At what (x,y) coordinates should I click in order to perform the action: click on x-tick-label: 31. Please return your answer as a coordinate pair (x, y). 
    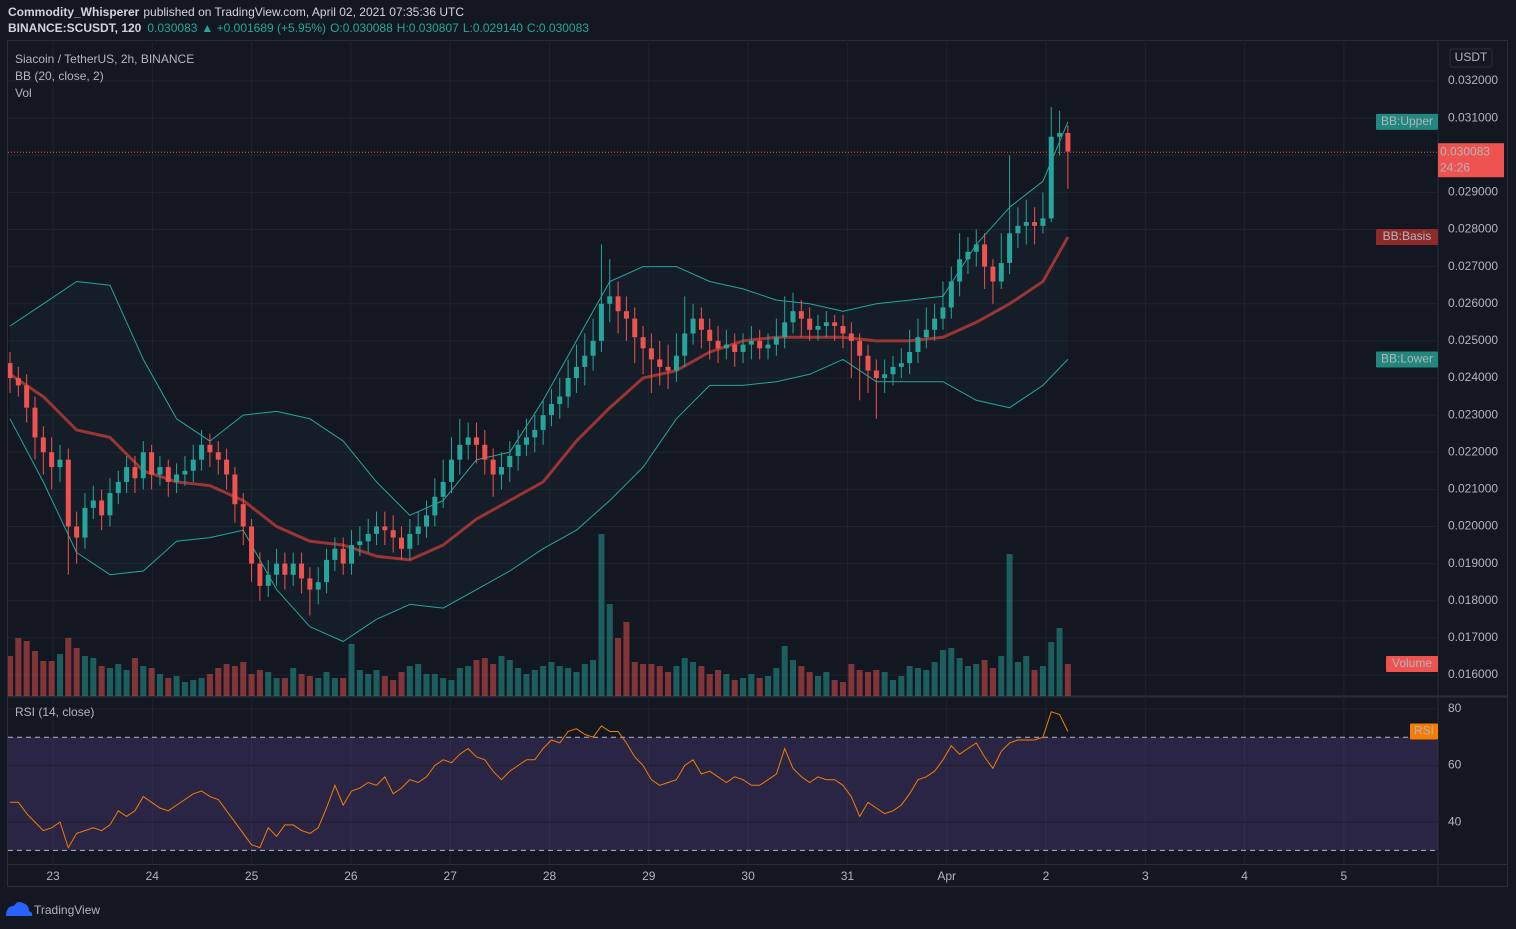
    Looking at the image, I should click on (848, 876).